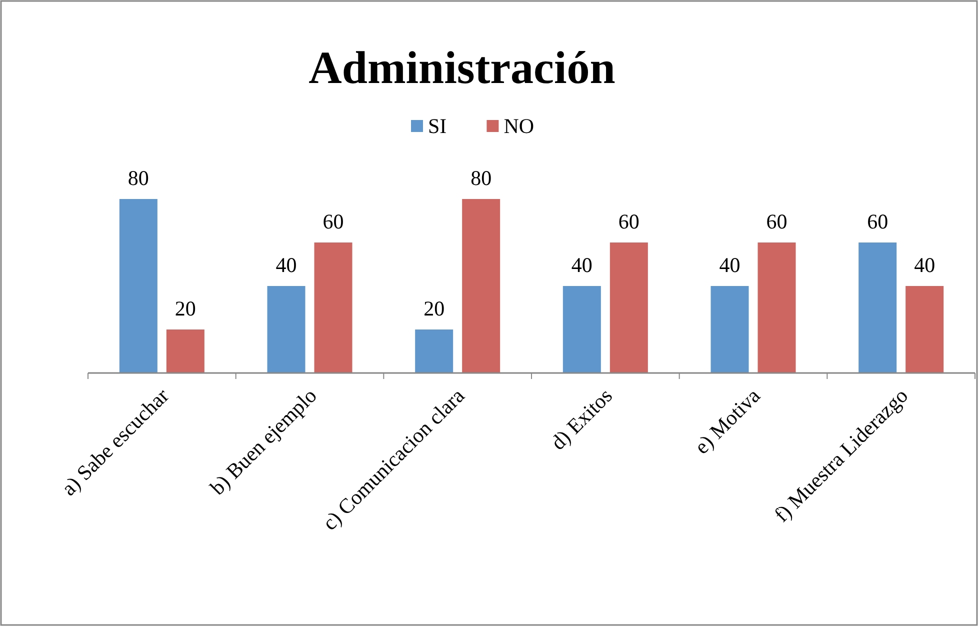  What do you see at coordinates (437, 126) in the screenshot?
I see `legend-label: SI` at bounding box center [437, 126].